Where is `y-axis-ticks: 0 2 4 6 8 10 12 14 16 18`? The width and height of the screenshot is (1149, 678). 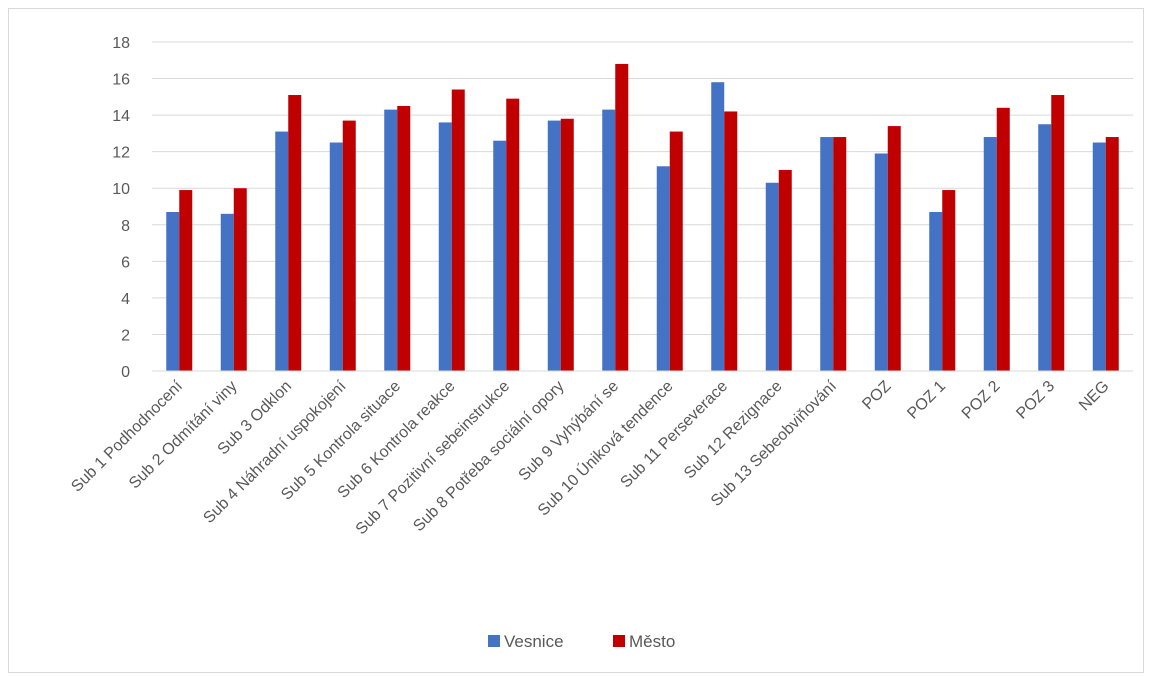
y-axis-ticks: 0 2 4 6 8 10 12 14 16 18 is located at coordinates (121, 208).